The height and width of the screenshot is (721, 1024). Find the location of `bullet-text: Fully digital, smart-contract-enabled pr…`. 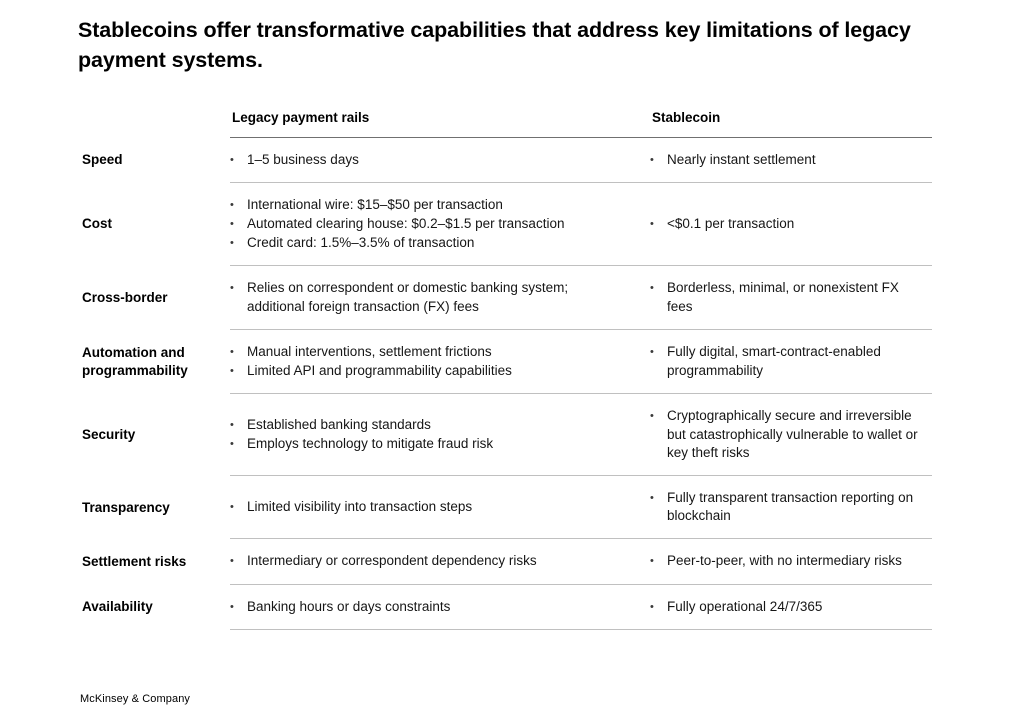

bullet-text: Fully digital, smart-contract-enabled pr… is located at coordinates (774, 361).